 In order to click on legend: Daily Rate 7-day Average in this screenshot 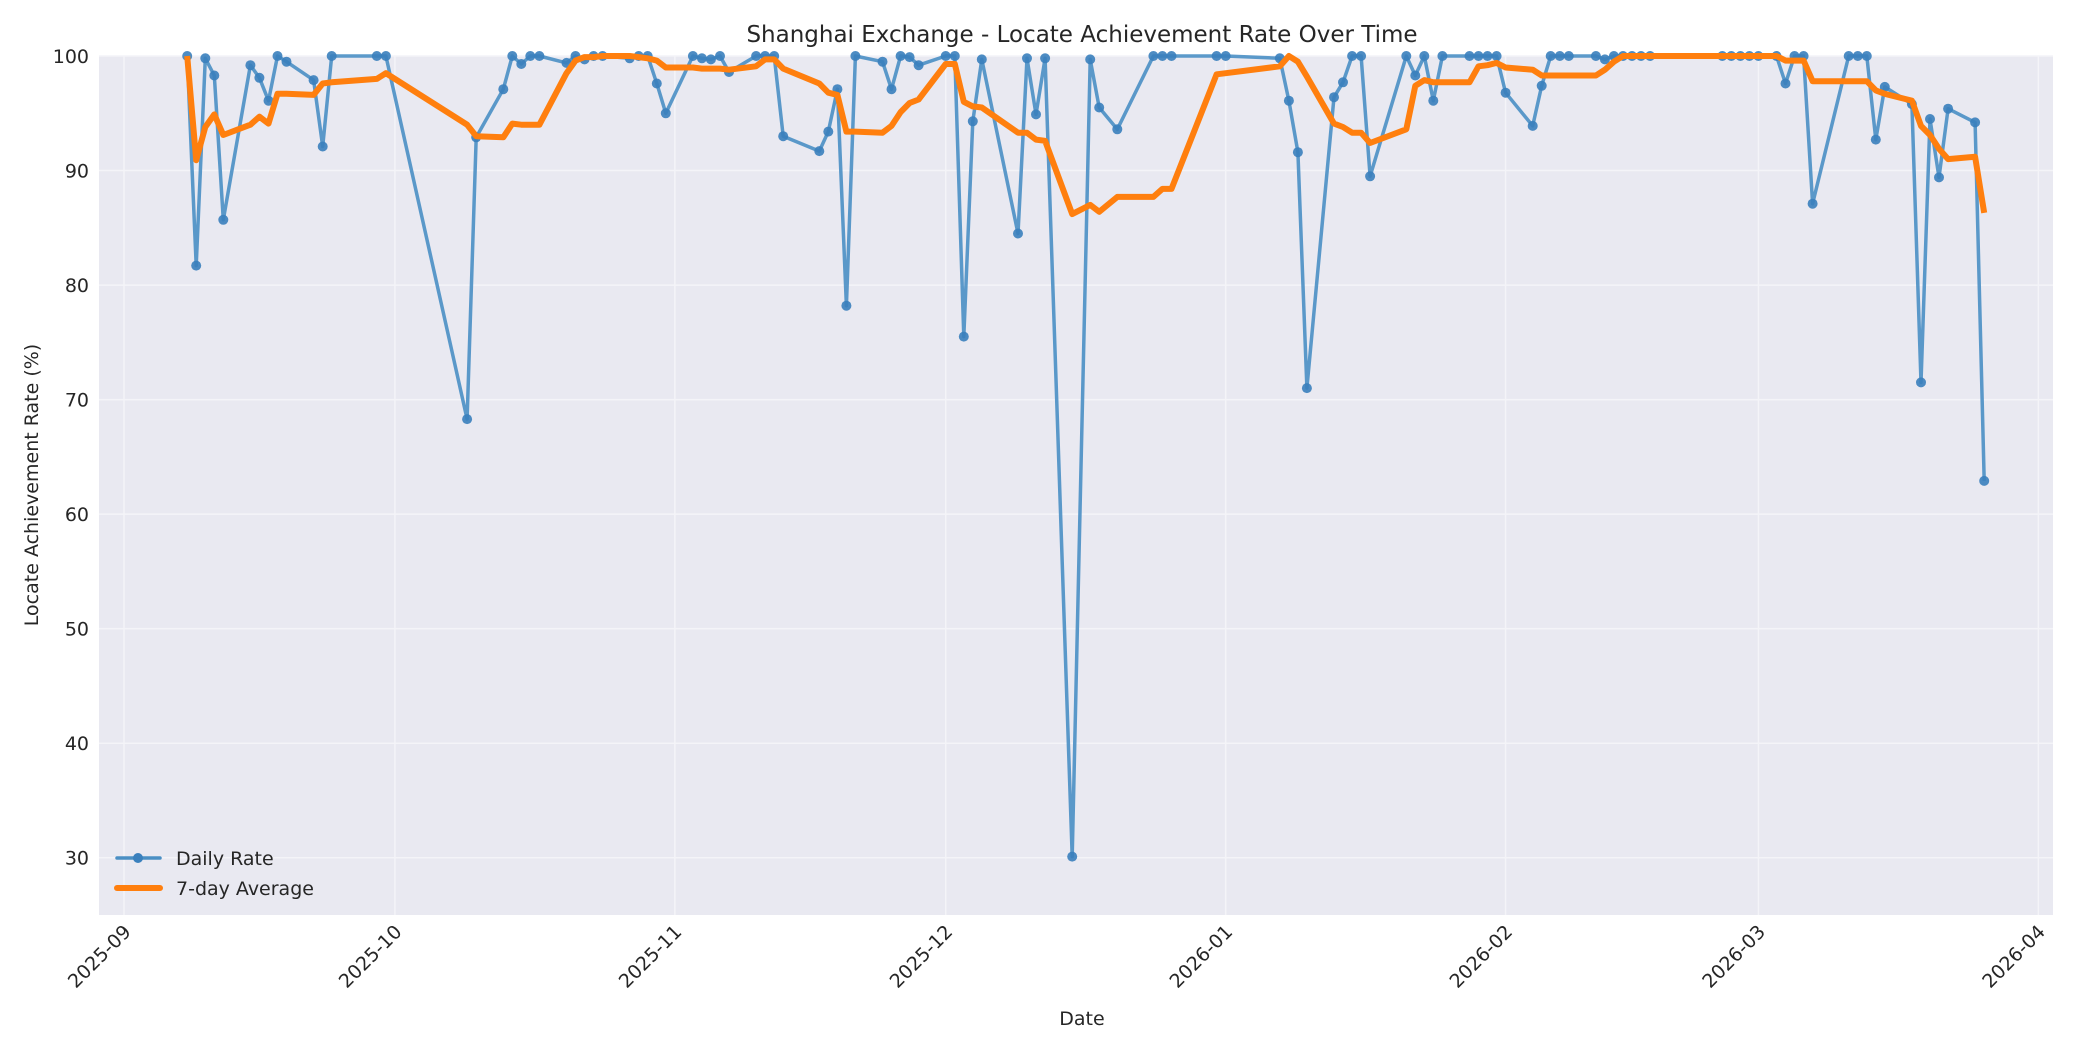, I will do `click(214, 874)`.